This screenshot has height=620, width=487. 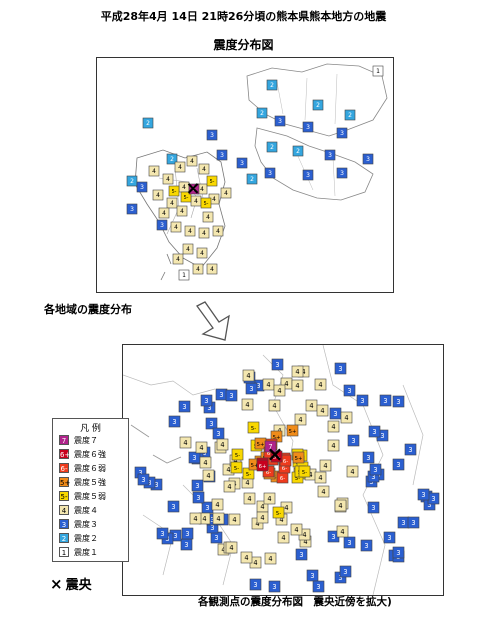 What do you see at coordinates (93, 524) in the screenshot?
I see `legend-item: 3 震度３` at bounding box center [93, 524].